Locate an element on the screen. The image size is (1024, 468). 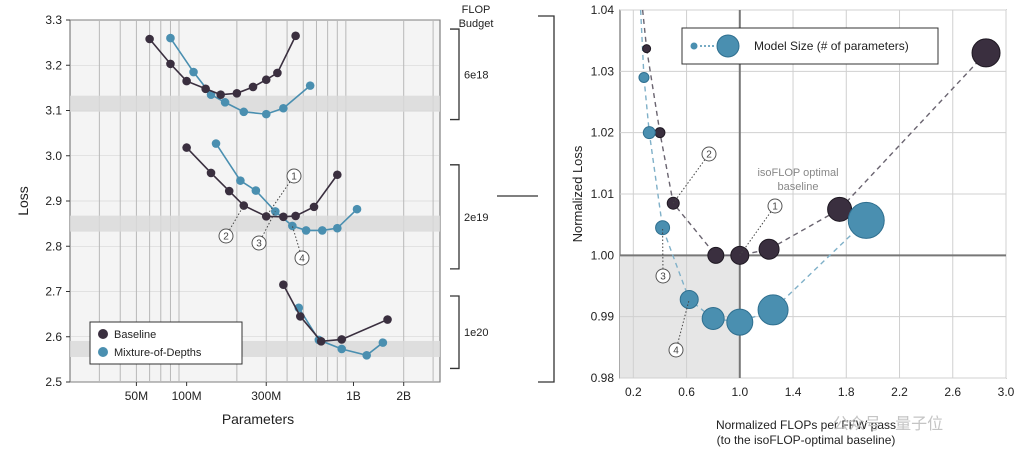
right-xtick-label: 3.0 is located at coordinates (1006, 392).